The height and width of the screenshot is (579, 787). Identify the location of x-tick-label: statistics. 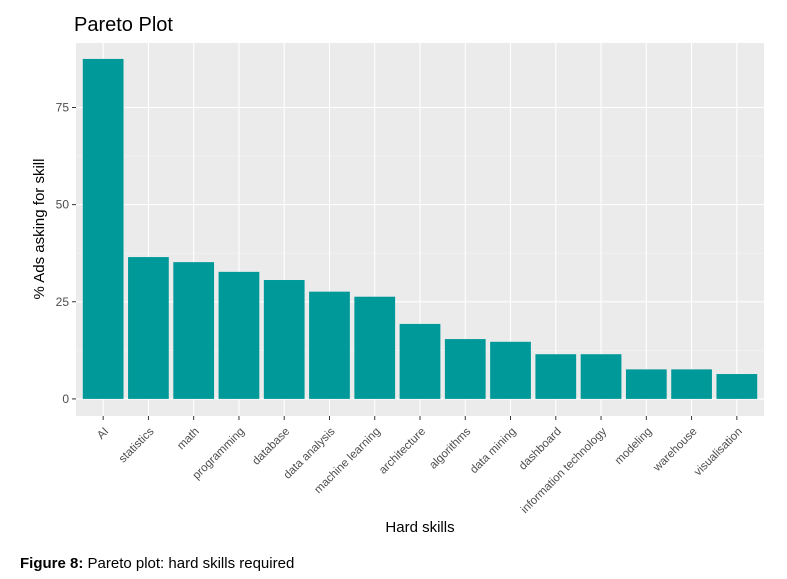
(137, 445).